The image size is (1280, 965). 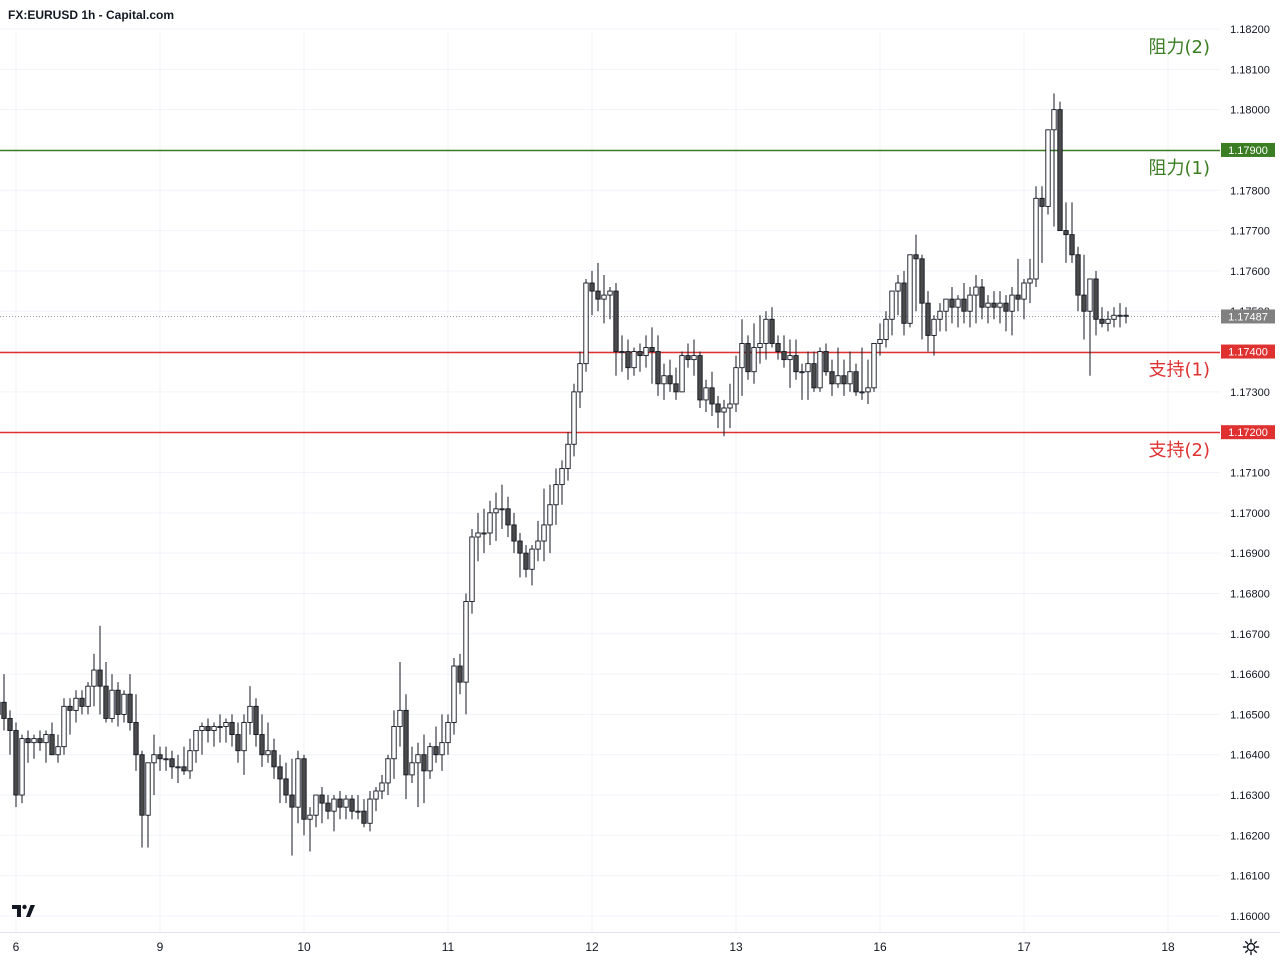 What do you see at coordinates (1168, 947) in the screenshot?
I see `time-tick-label: 18` at bounding box center [1168, 947].